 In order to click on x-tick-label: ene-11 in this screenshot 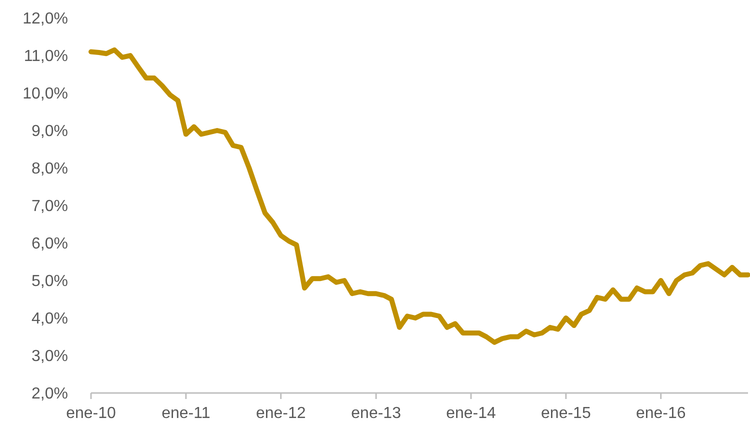, I will do `click(186, 413)`.